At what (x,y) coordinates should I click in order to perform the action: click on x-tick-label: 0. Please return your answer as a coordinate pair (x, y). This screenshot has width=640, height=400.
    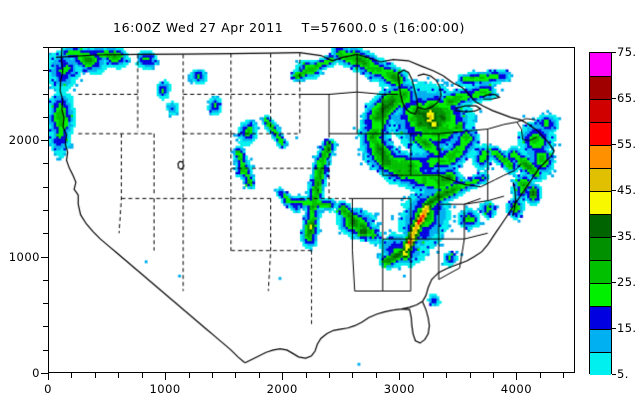
    Looking at the image, I should click on (48, 389).